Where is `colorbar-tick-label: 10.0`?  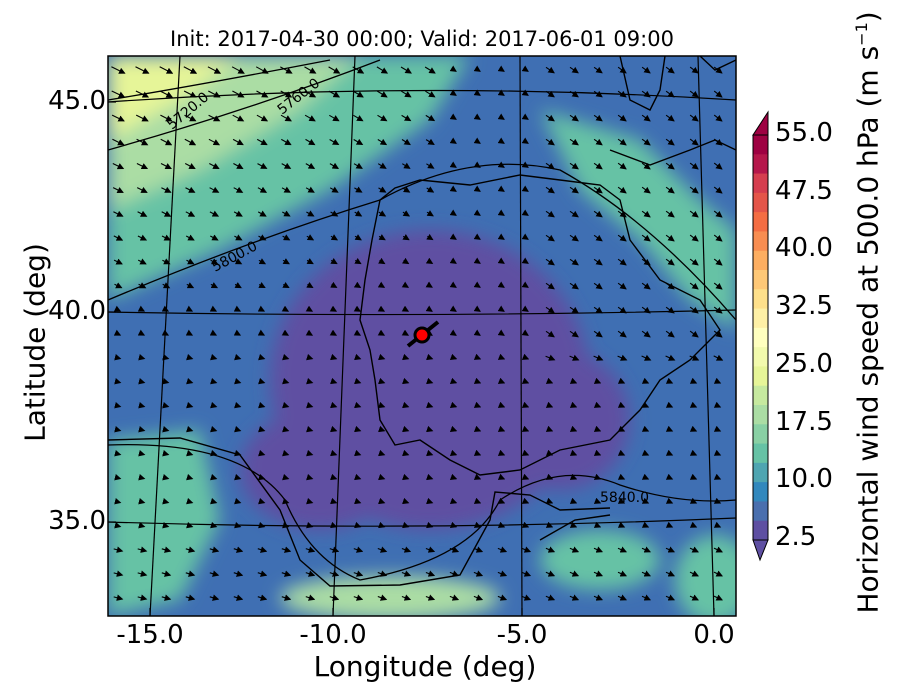 colorbar-tick-label: 10.0 is located at coordinates (804, 479).